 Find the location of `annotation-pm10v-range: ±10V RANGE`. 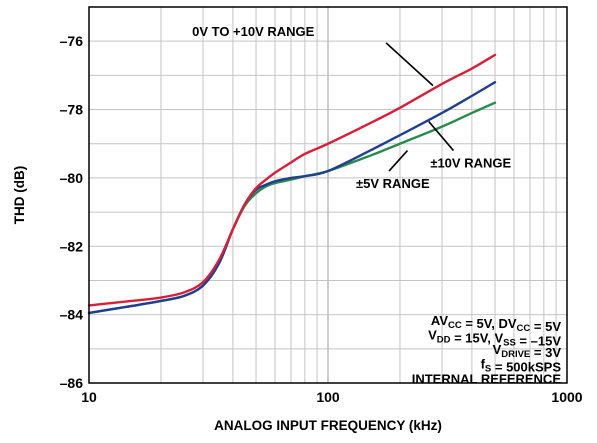

annotation-pm10v-range: ±10V RANGE is located at coordinates (470, 163).